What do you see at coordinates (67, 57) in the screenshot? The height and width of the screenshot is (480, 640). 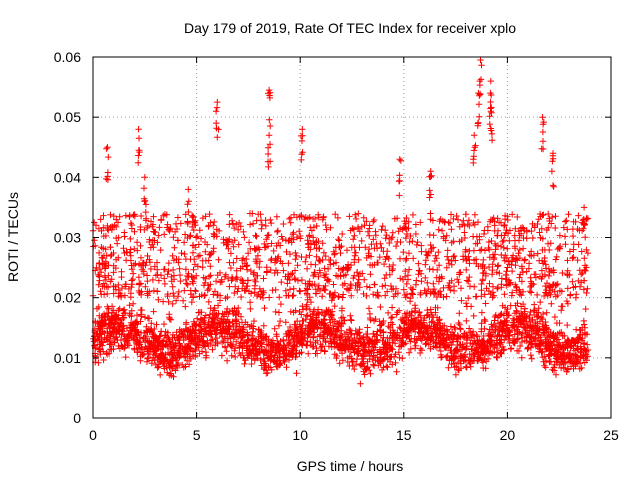 I see `y-tick-label: 0.06` at bounding box center [67, 57].